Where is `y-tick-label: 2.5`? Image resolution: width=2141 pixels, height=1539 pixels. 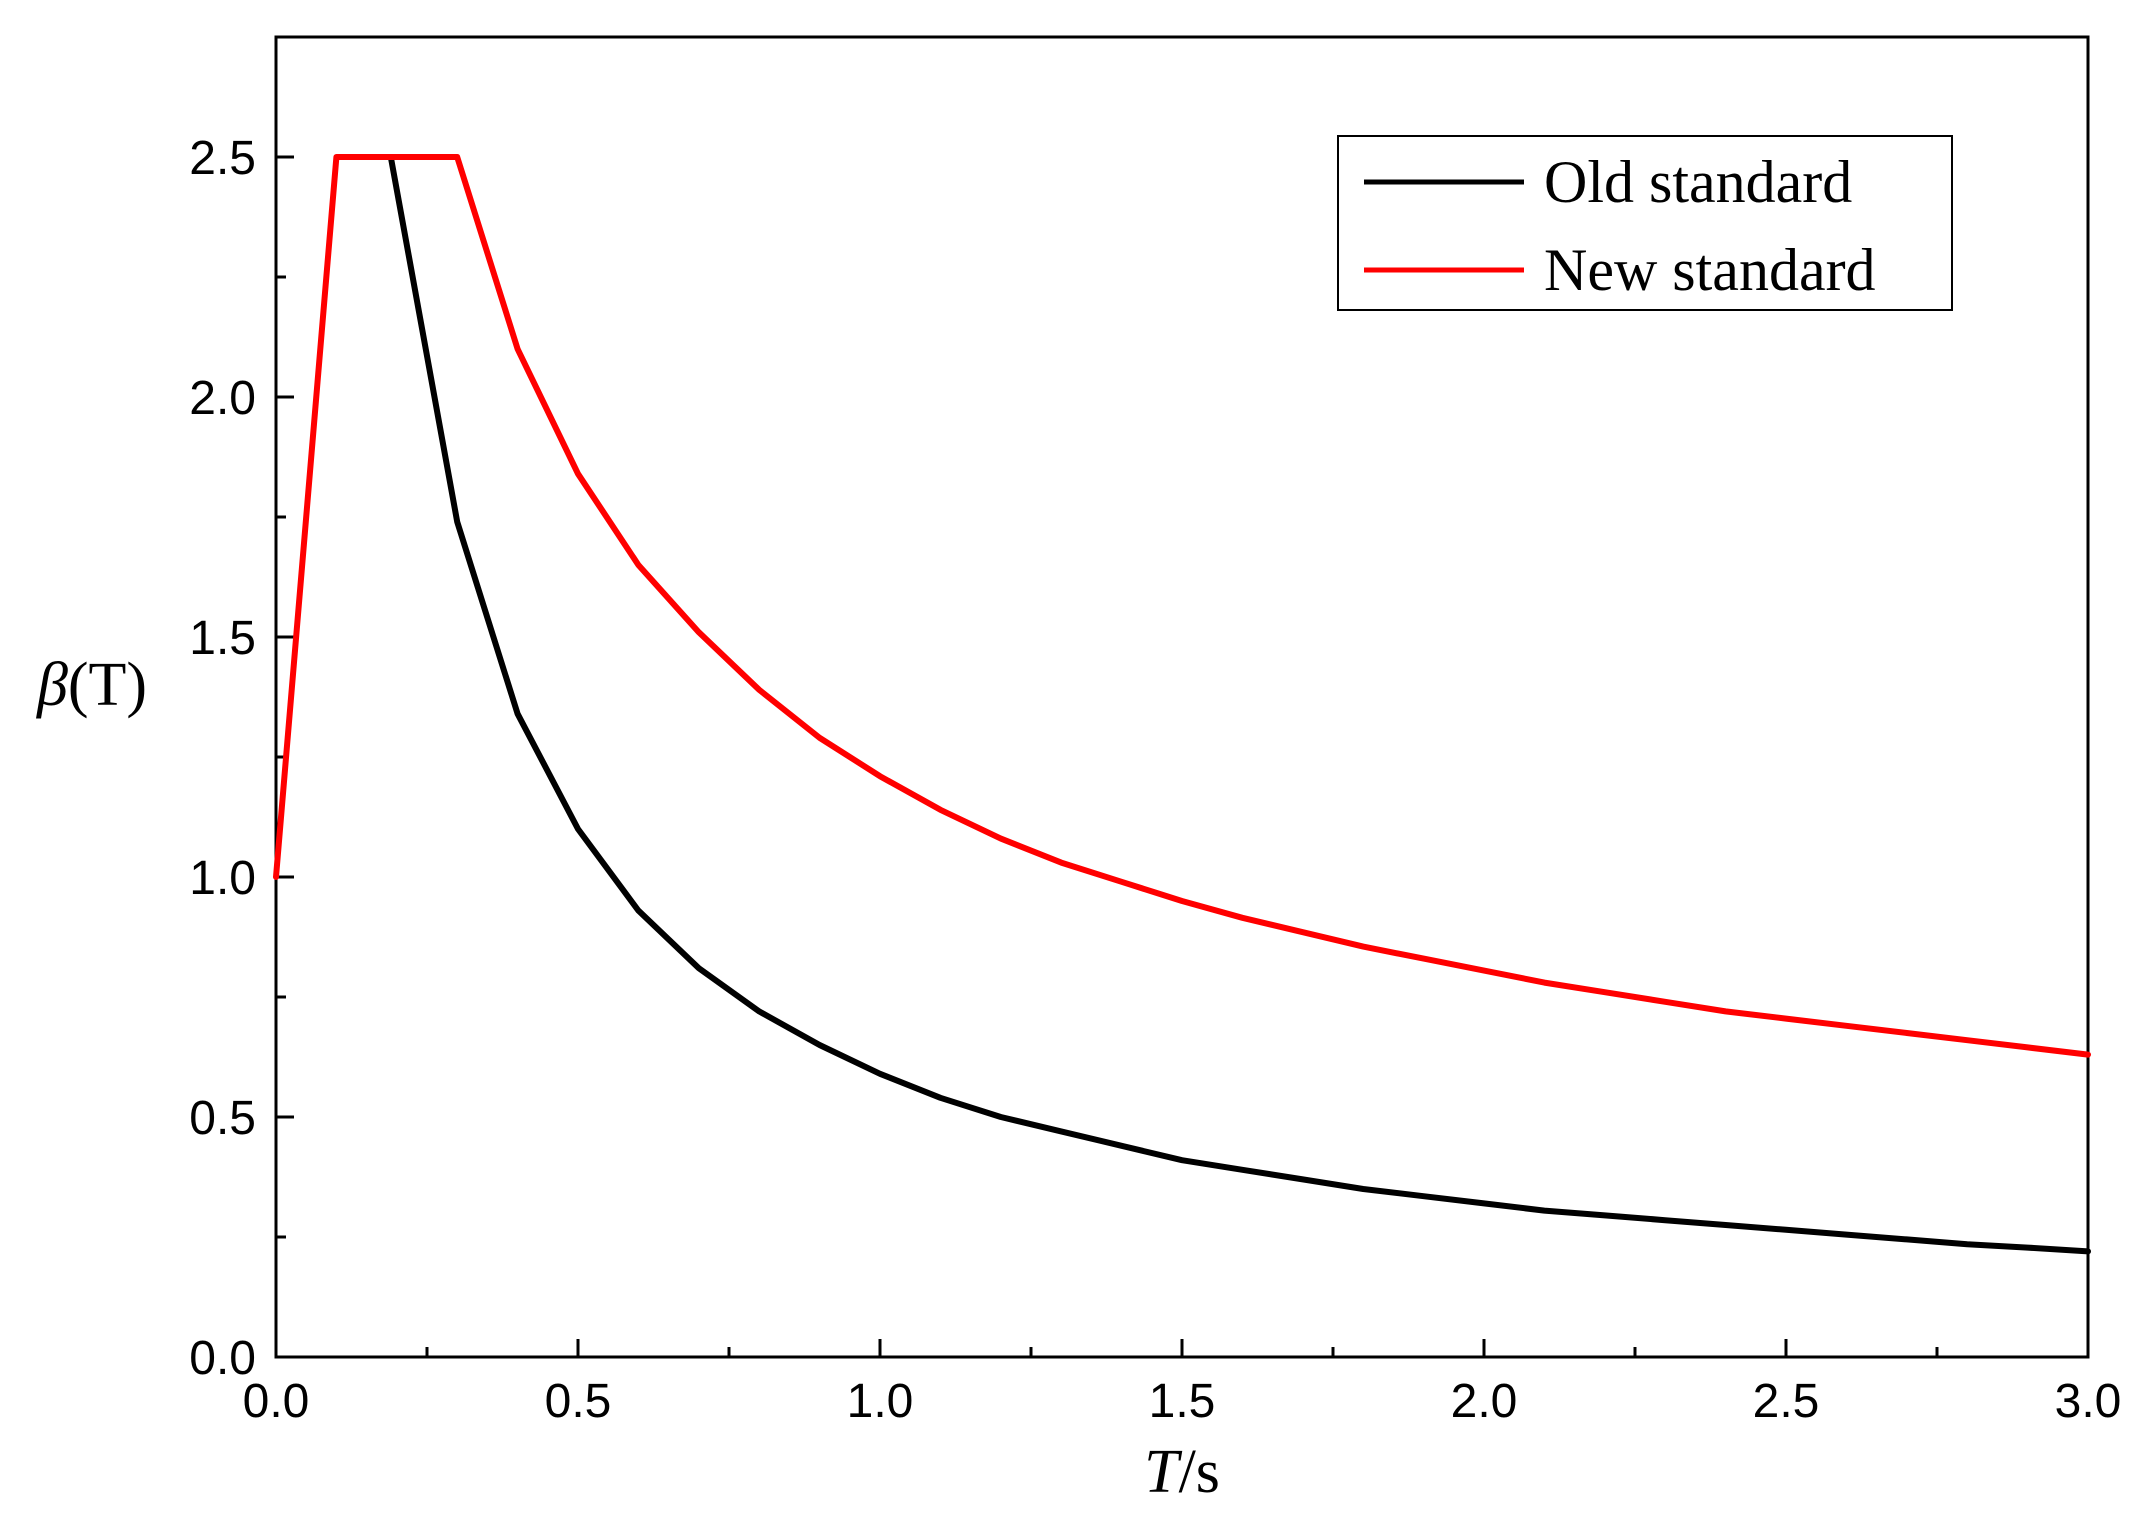
y-tick-label: 2.5 is located at coordinates (222, 158).